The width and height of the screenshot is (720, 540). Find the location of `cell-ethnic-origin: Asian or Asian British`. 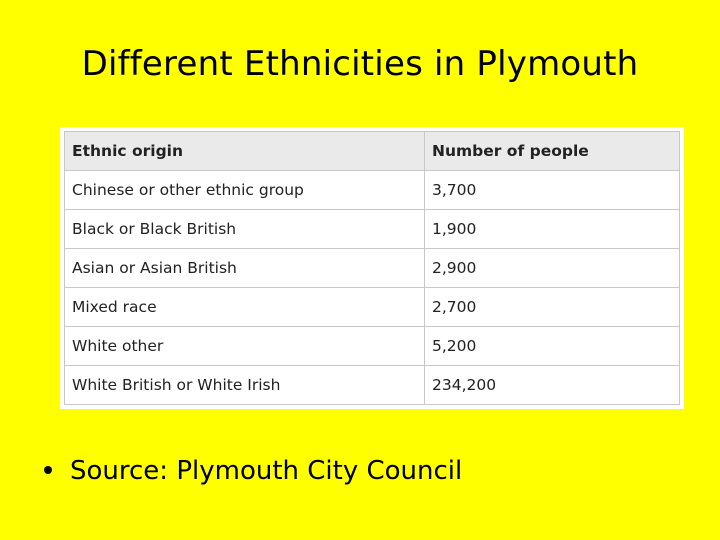

cell-ethnic-origin: Asian or Asian British is located at coordinates (244, 268).